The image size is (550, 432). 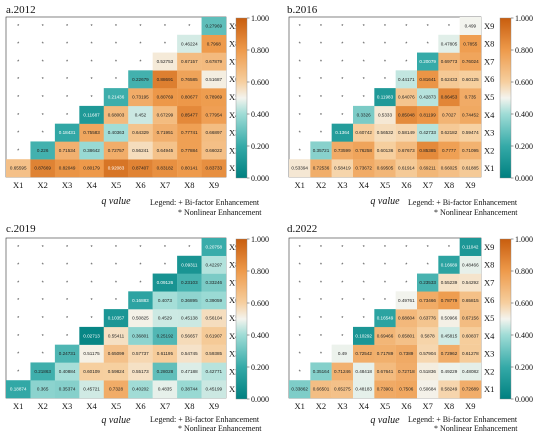 I want to click on cell-value: 0.57904, so click(x=427, y=353).